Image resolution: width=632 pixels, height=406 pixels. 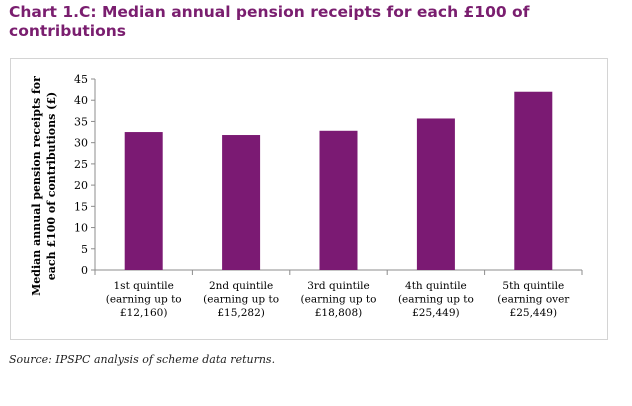 I want to click on y-tick-label: 15, so click(x=81, y=206).